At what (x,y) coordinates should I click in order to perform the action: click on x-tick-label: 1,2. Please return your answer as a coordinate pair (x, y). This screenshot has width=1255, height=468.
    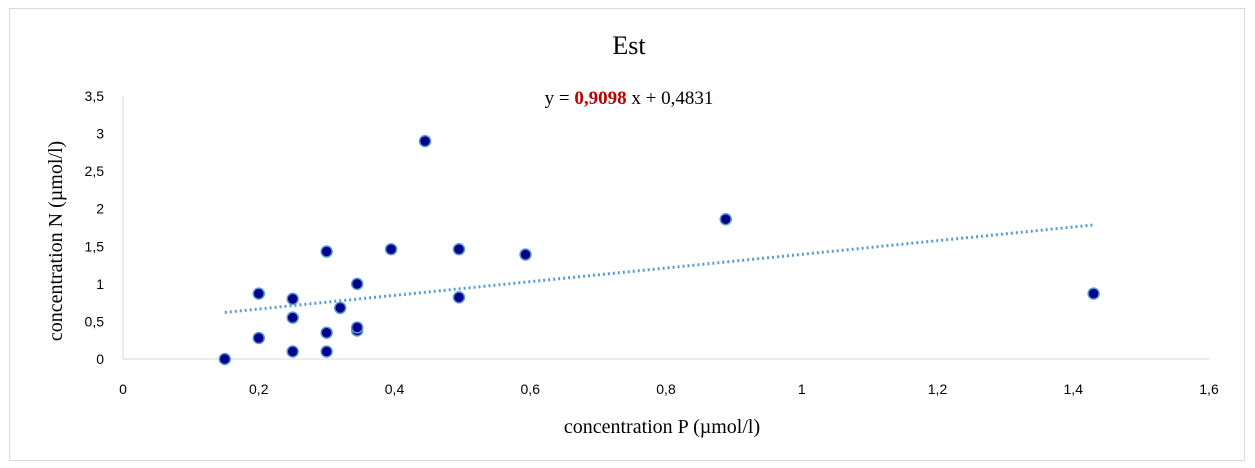
    Looking at the image, I should click on (938, 389).